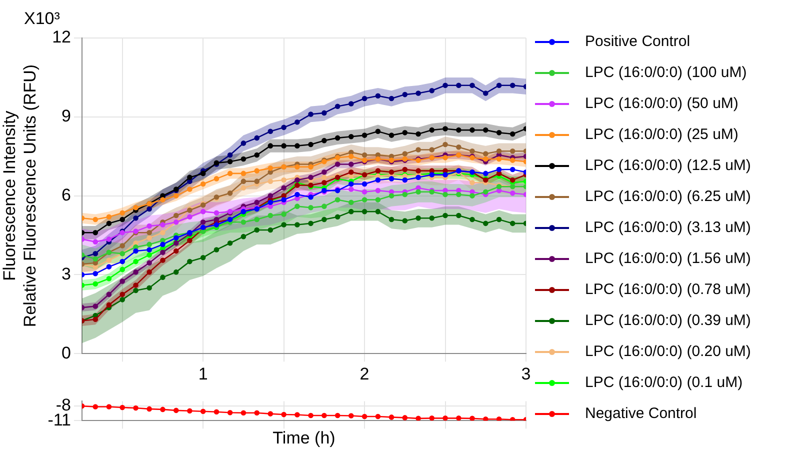 This screenshot has height=449, width=795. Describe the element at coordinates (66, 194) in the screenshot. I see `y-tick-label: 6` at that location.